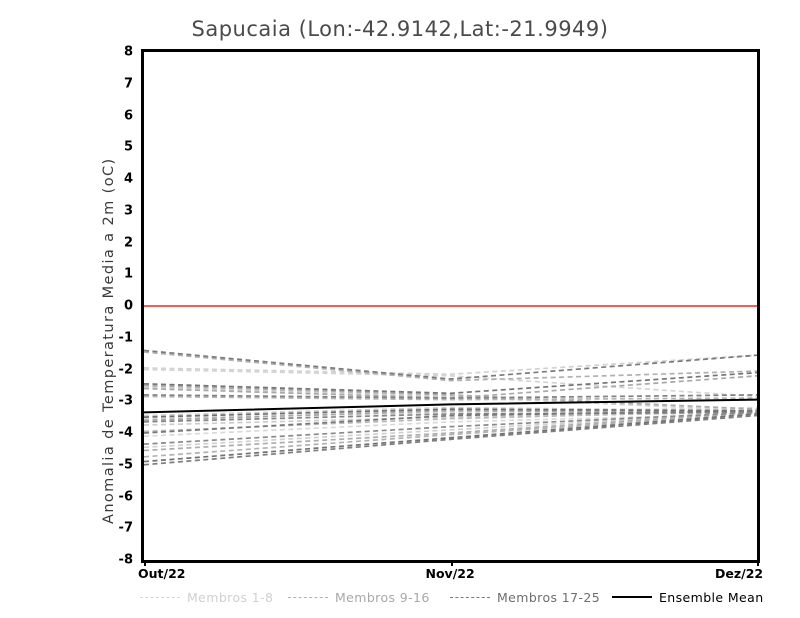 This screenshot has height=618, width=800. I want to click on y-axis-tick-label: -1, so click(125, 338).